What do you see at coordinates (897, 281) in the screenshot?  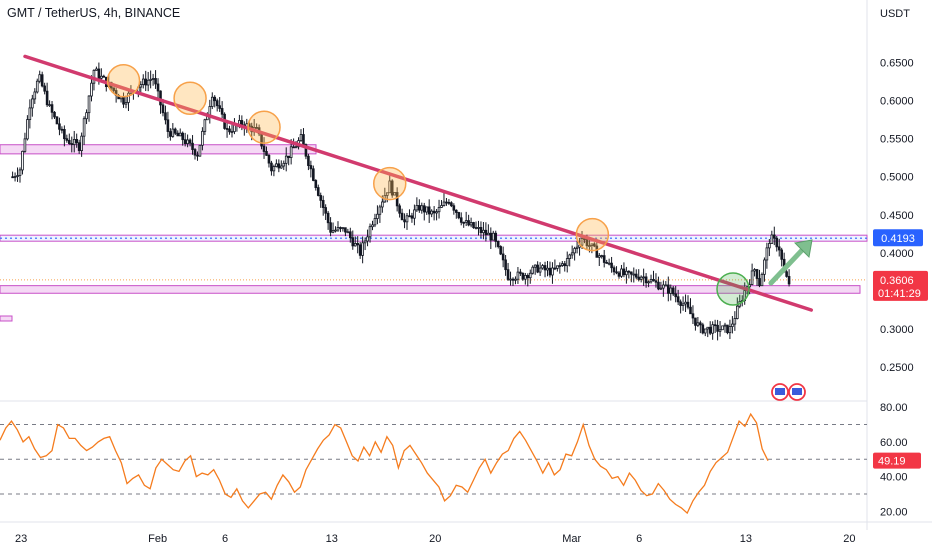 I see `current-price-label: 0.3606` at bounding box center [897, 281].